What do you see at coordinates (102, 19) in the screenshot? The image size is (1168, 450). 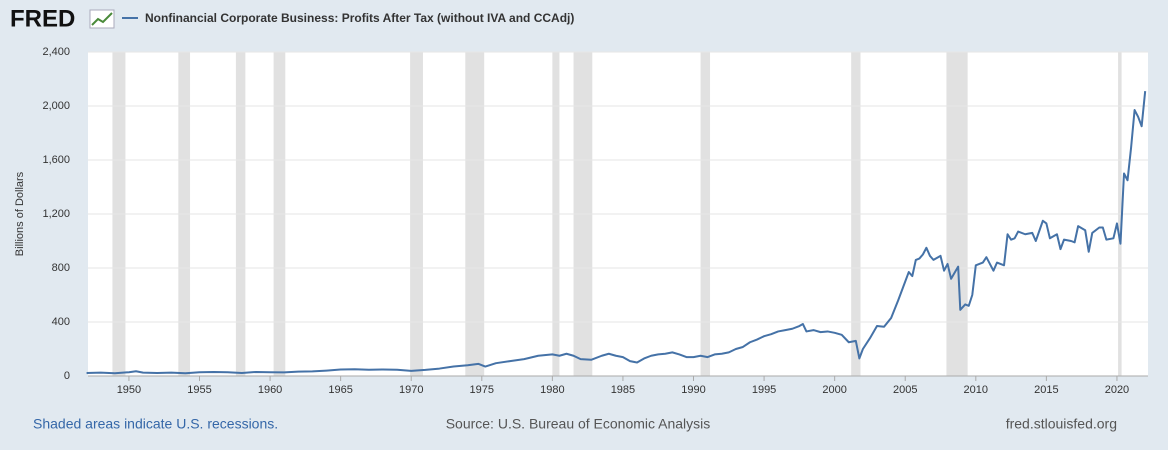 I see `brand-icon` at bounding box center [102, 19].